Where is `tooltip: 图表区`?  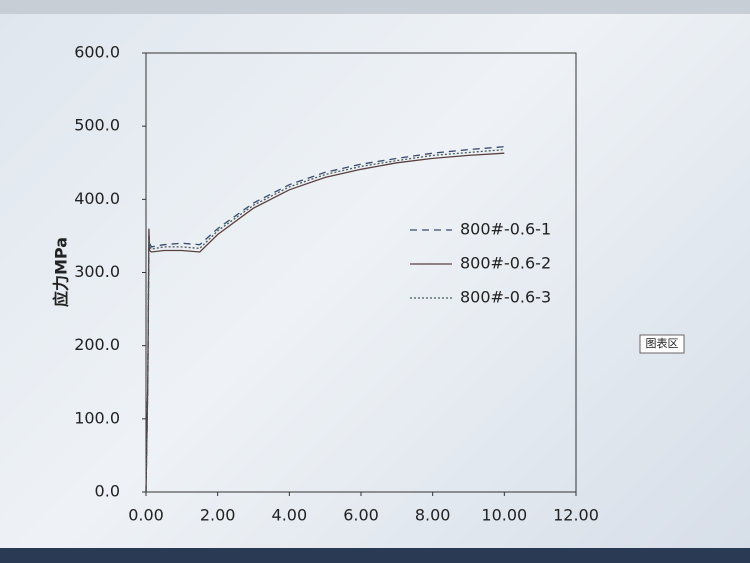 tooltip: 图表区 is located at coordinates (662, 343).